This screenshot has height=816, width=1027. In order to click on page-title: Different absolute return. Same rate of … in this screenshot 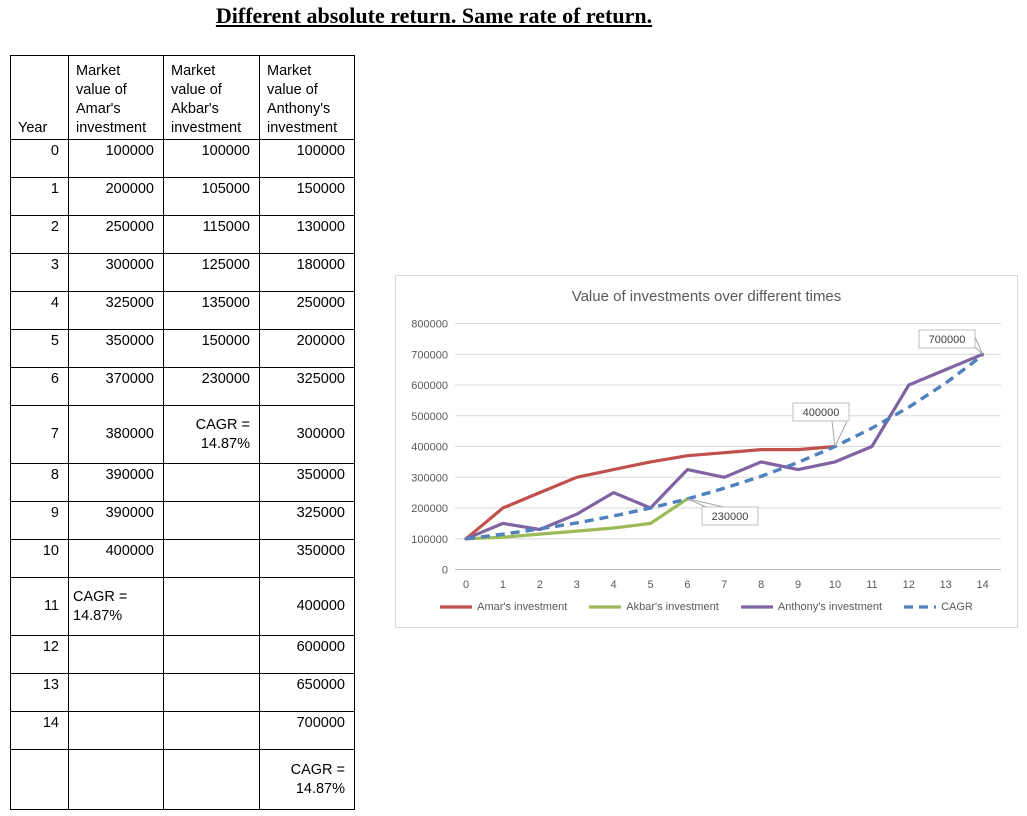, I will do `click(434, 15)`.